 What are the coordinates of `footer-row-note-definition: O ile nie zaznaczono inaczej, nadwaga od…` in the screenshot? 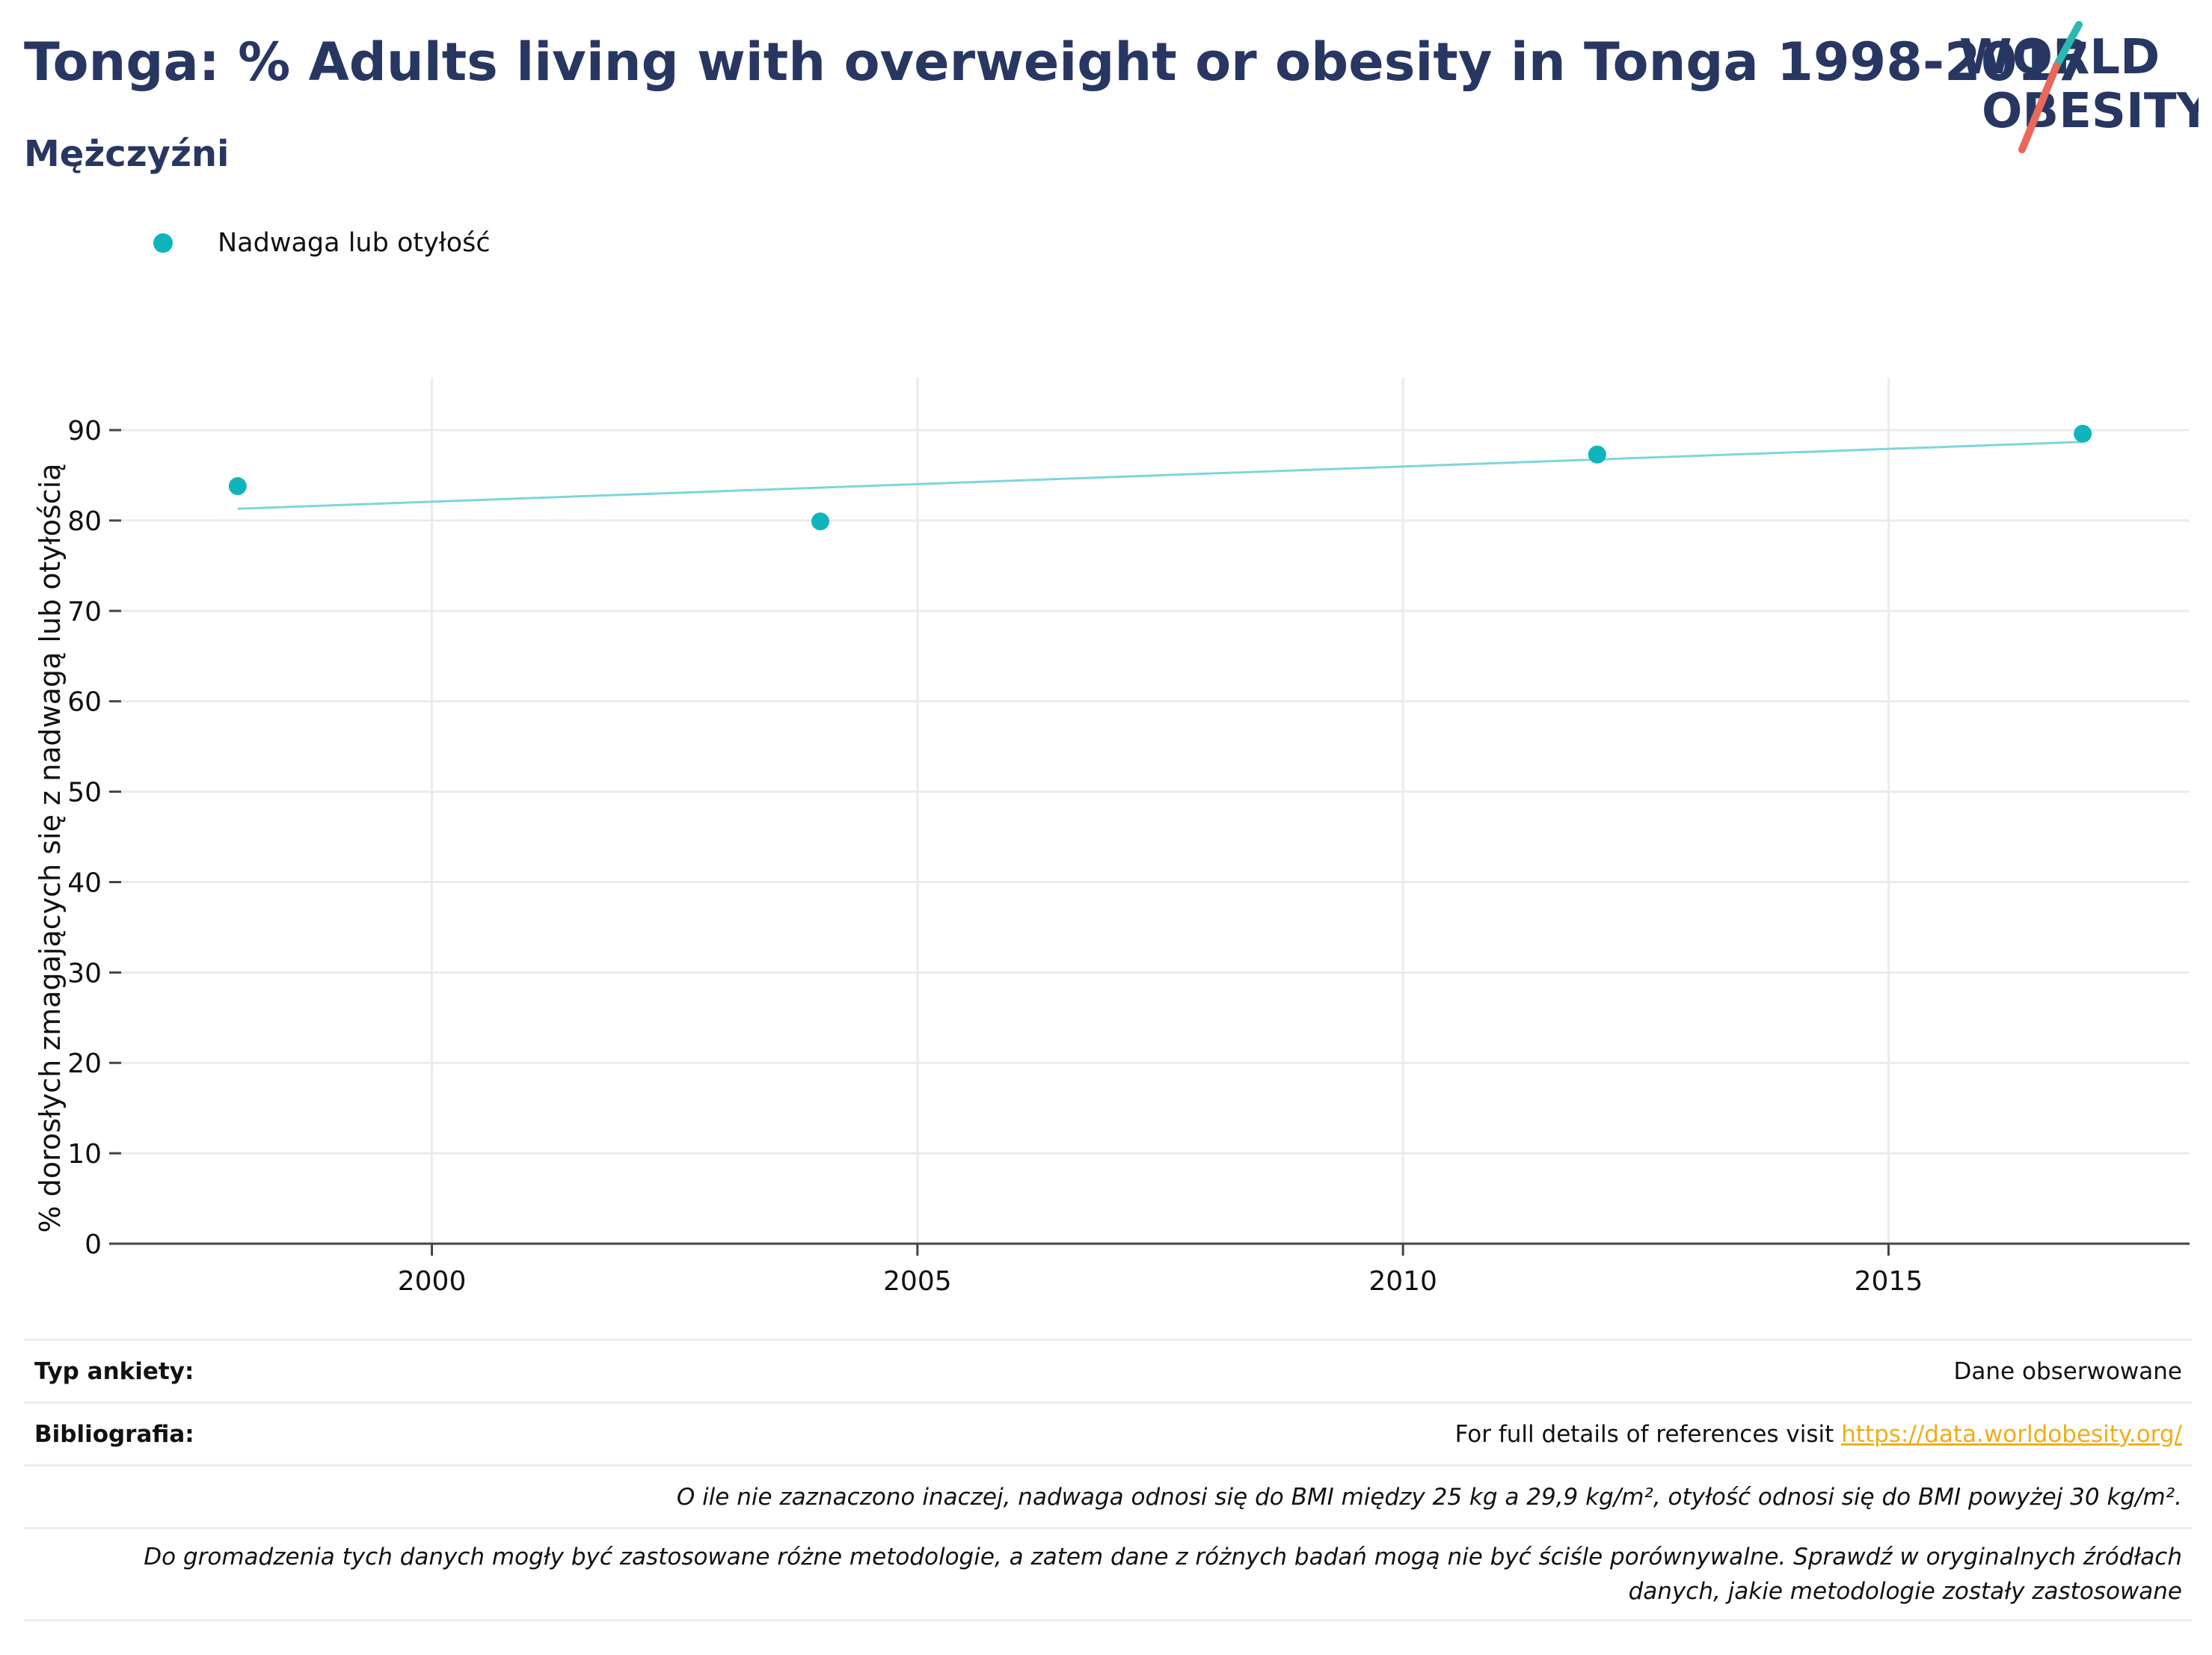 It's located at (1108, 1495).